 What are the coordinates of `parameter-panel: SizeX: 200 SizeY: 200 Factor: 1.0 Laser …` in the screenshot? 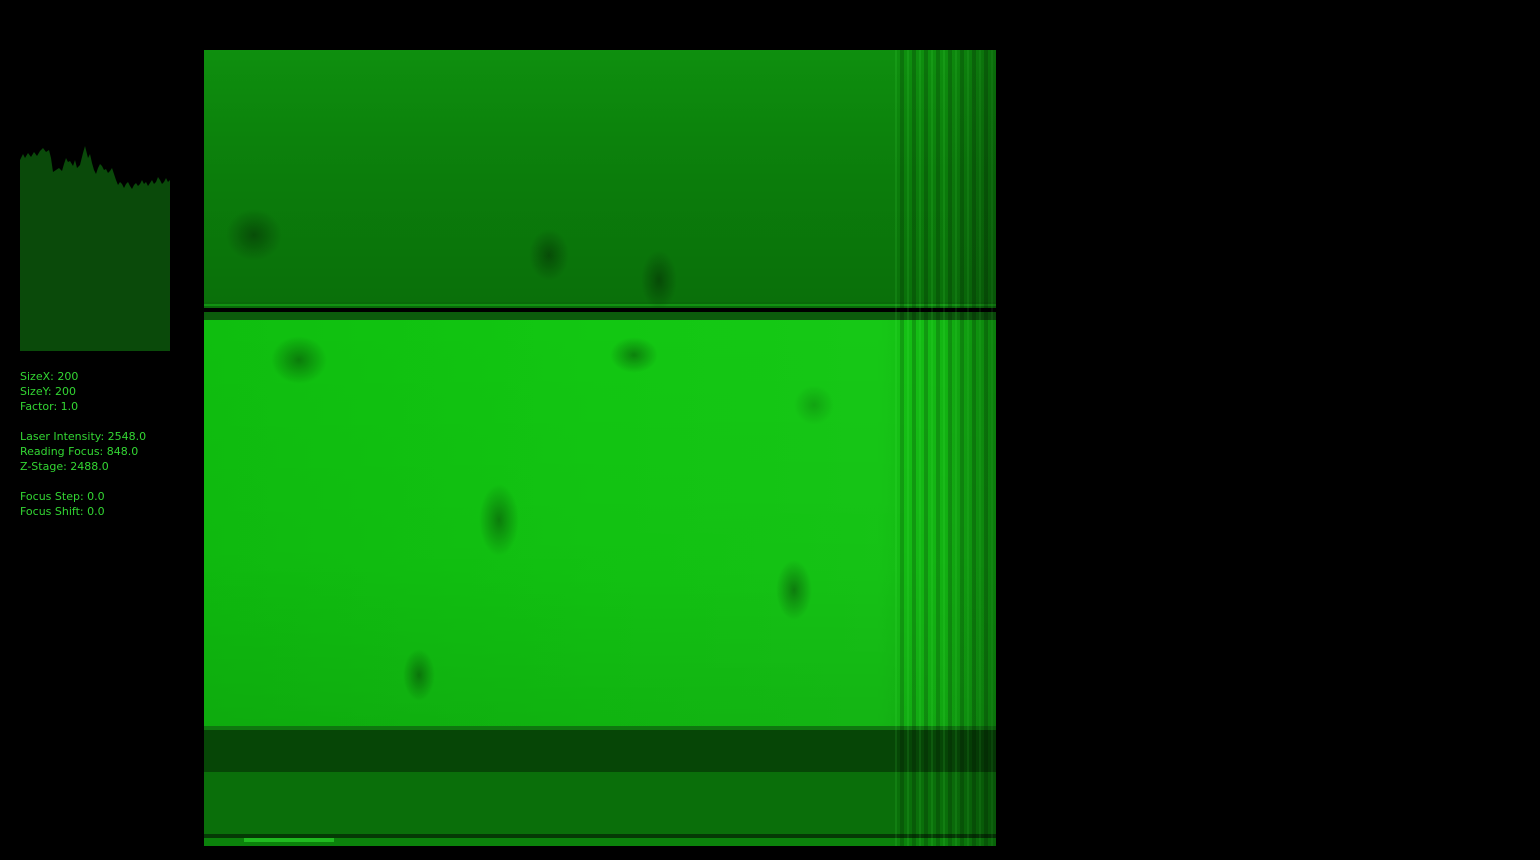 It's located at (83, 444).